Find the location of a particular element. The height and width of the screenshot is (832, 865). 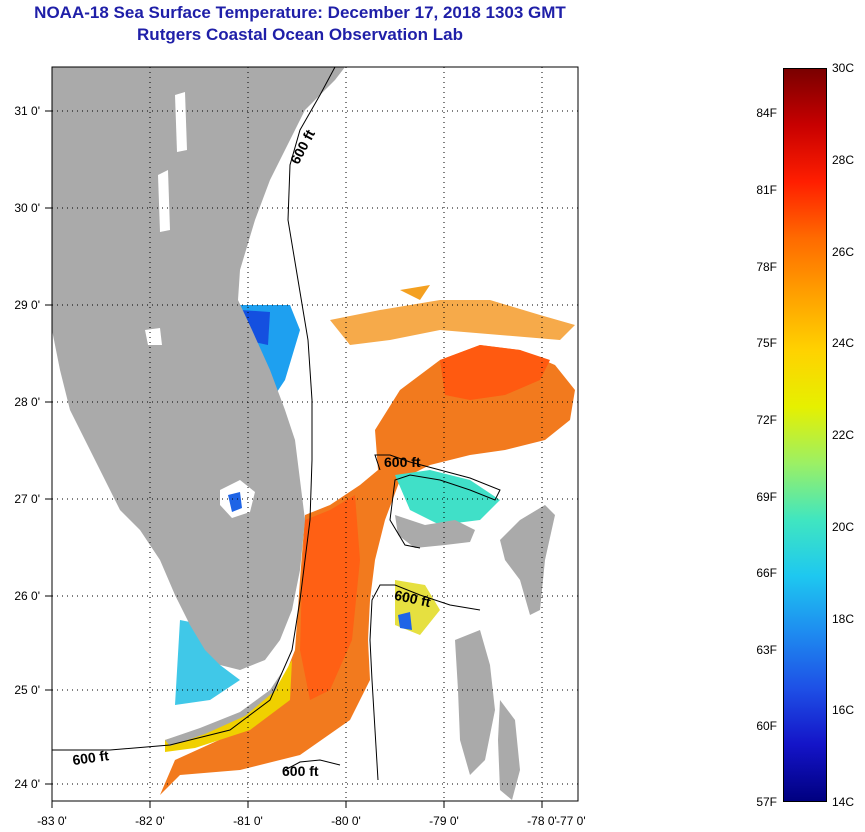

lon-label: -77 0' is located at coordinates (571, 821).